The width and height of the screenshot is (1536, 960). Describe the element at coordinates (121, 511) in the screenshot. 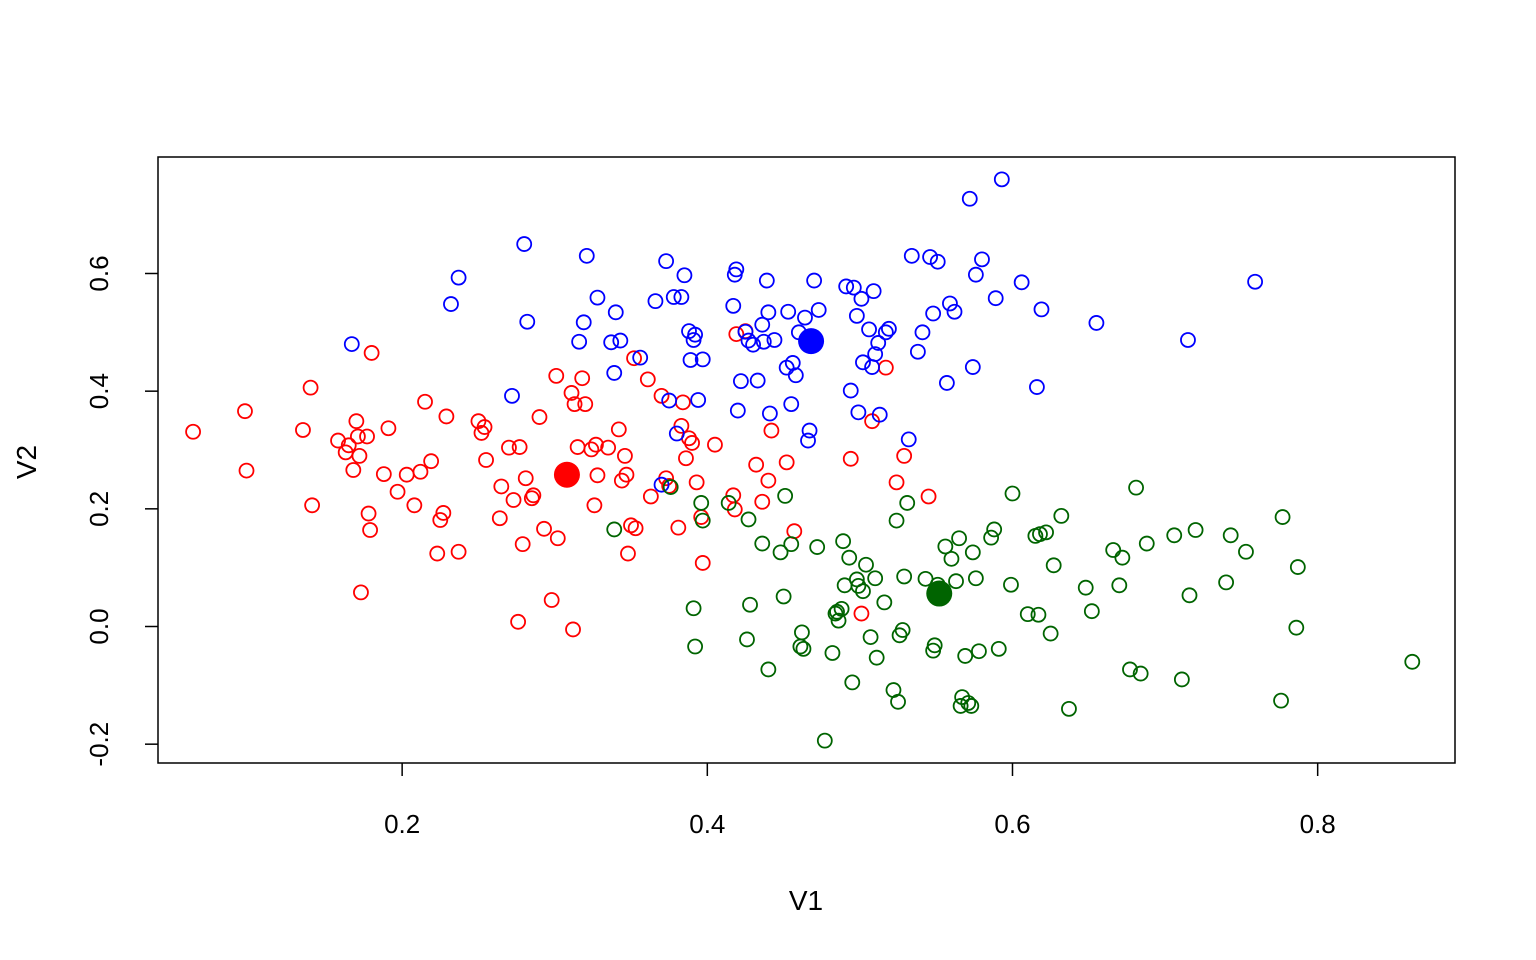

I see `y-axis: -0.2 0.0 0.2 0.4 0.6` at that location.